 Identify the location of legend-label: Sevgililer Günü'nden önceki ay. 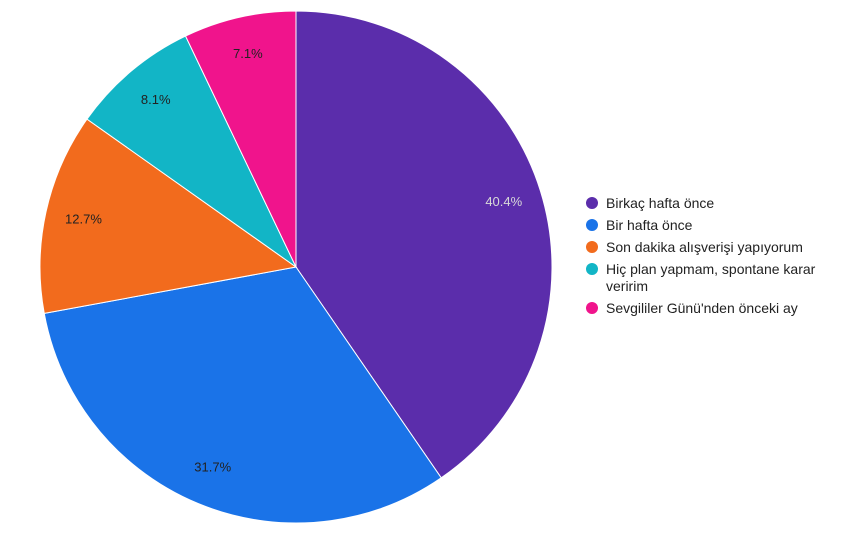
(702, 308).